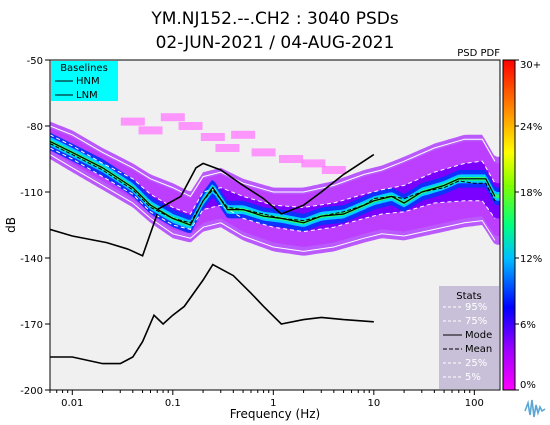  What do you see at coordinates (473, 377) in the screenshot?
I see `legend-p5: 5%` at bounding box center [473, 377].